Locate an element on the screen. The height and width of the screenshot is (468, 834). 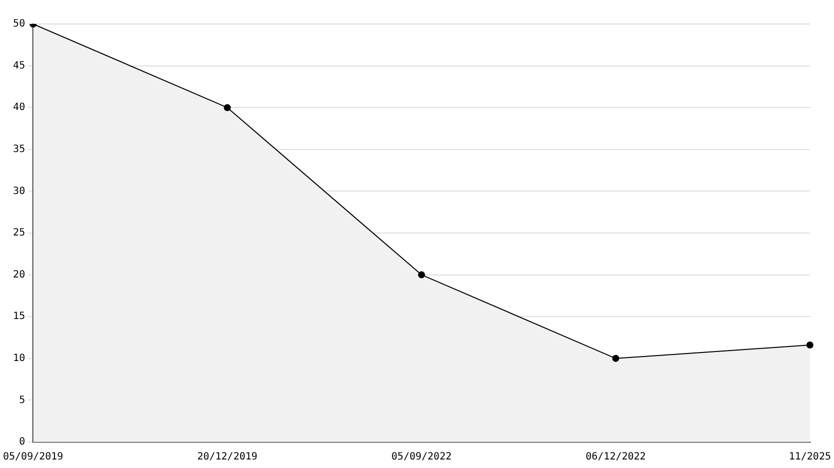
y-tick-label: 0 is located at coordinates (22, 442).